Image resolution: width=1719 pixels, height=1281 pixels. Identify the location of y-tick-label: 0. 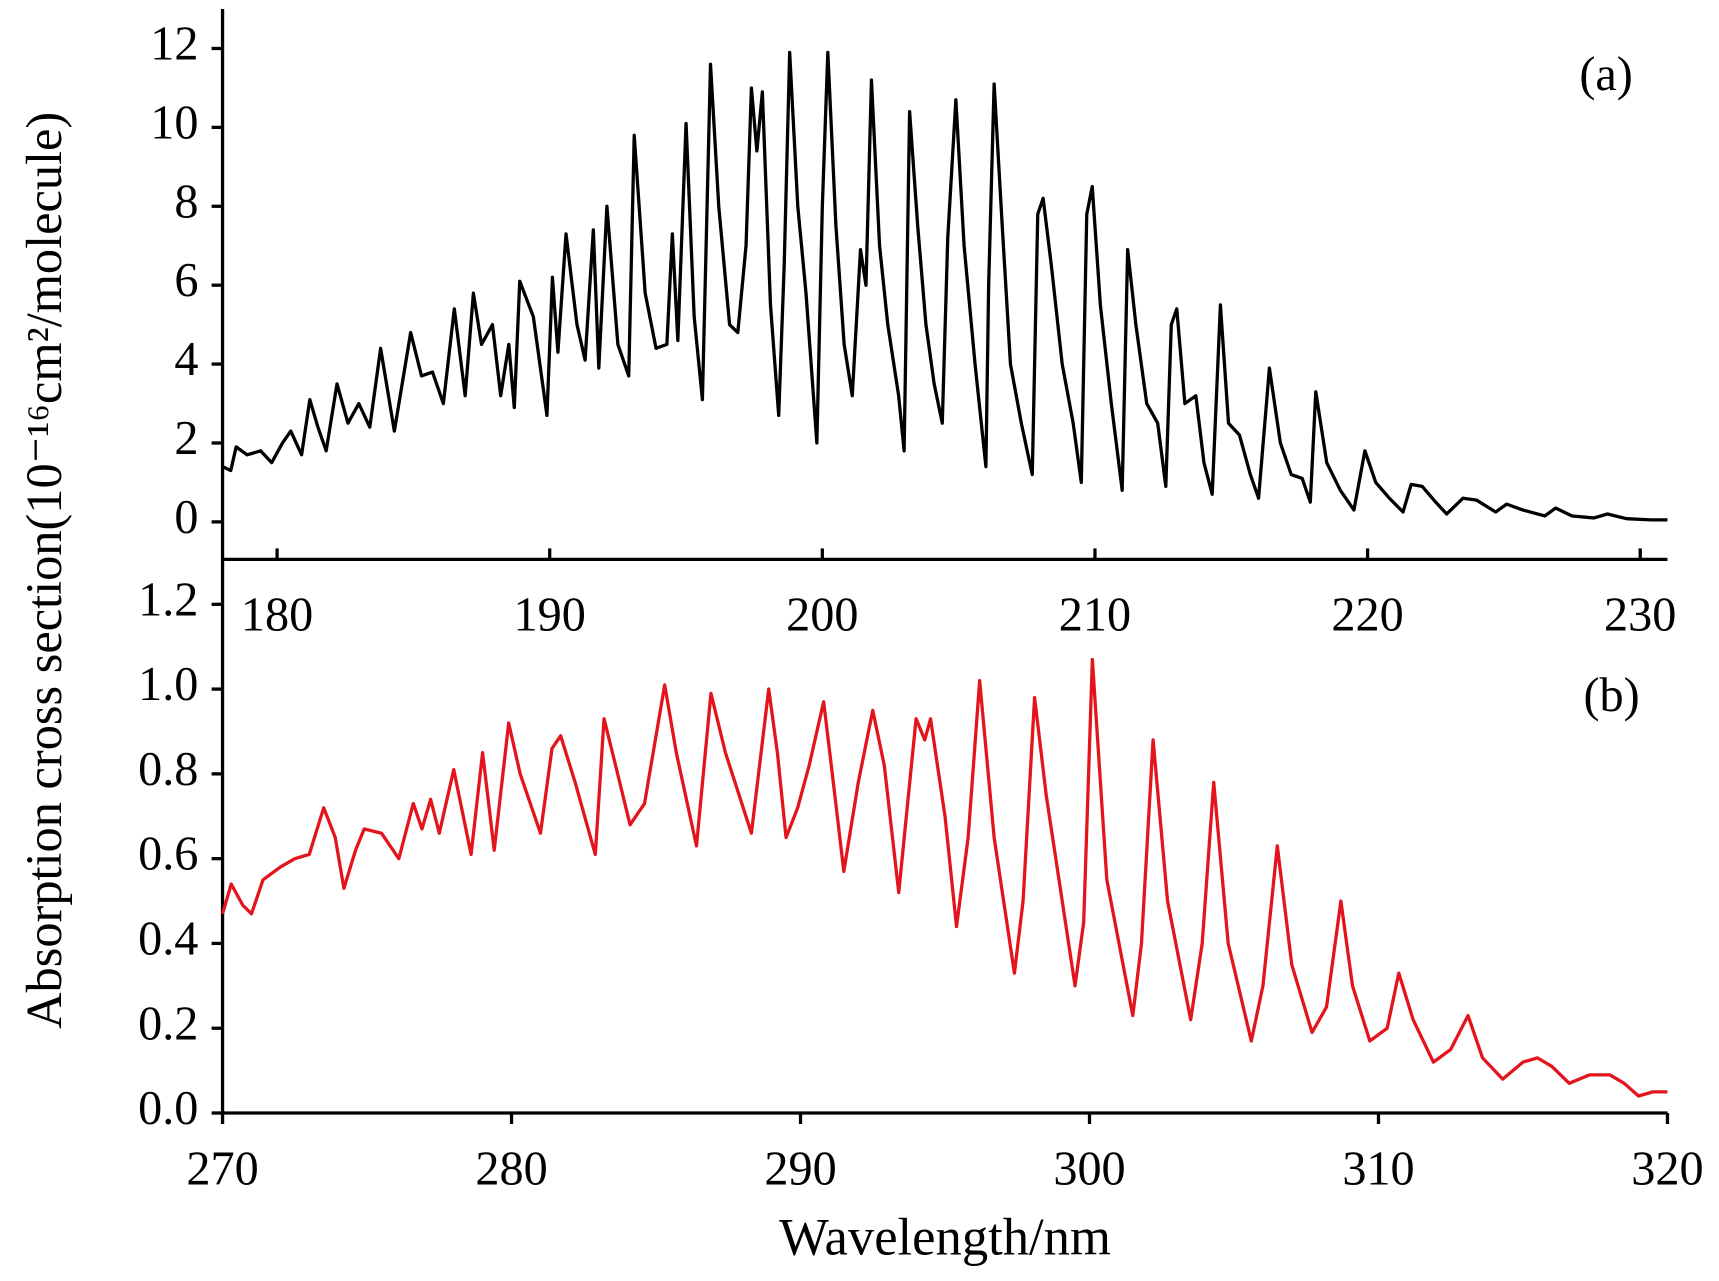
(186, 517).